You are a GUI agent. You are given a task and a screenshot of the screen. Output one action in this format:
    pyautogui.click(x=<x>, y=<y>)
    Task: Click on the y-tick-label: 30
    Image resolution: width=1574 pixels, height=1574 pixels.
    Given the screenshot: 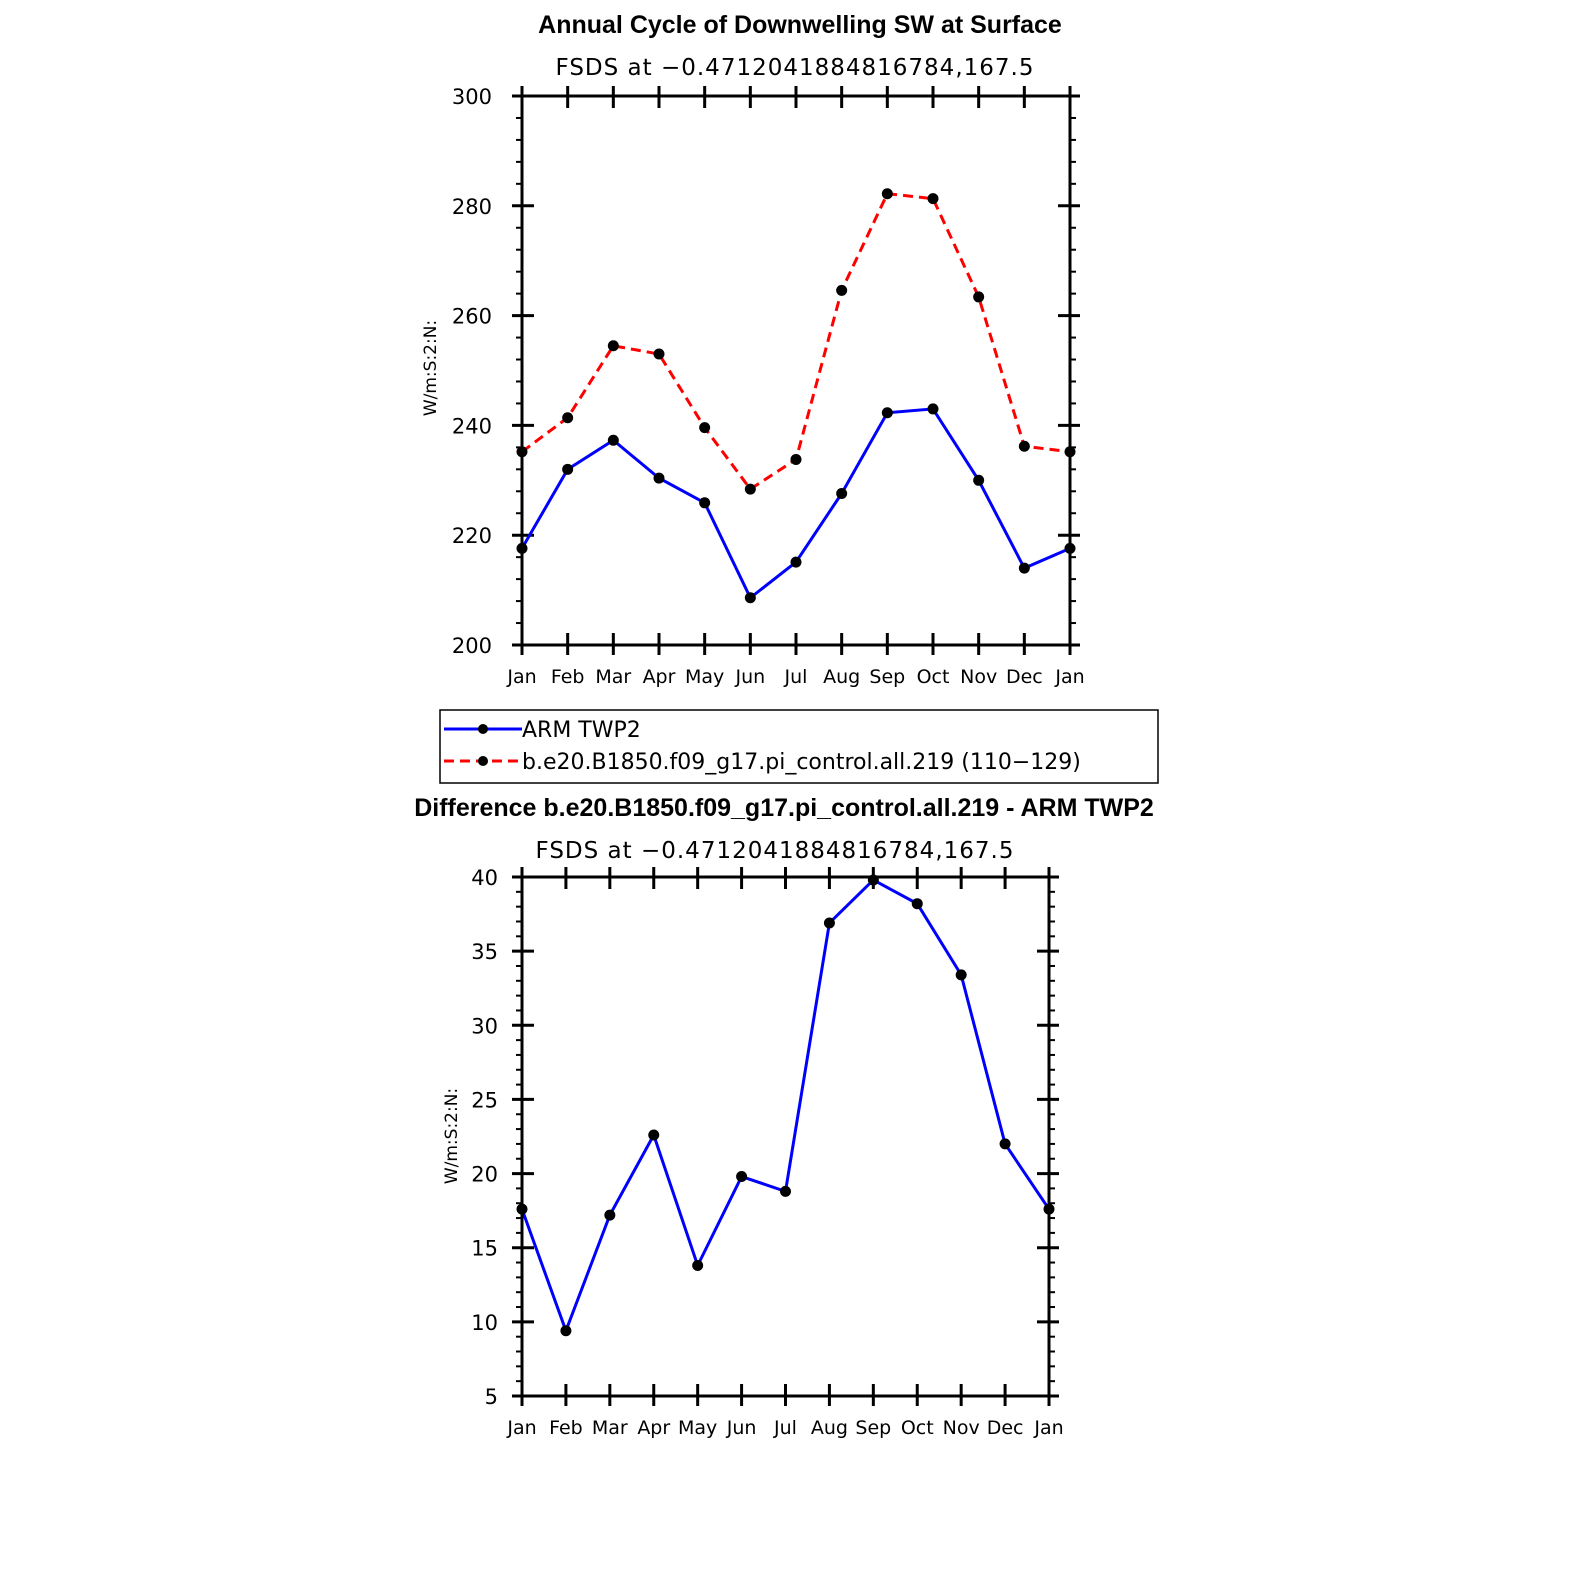 What is the action you would take?
    pyautogui.click(x=484, y=1026)
    